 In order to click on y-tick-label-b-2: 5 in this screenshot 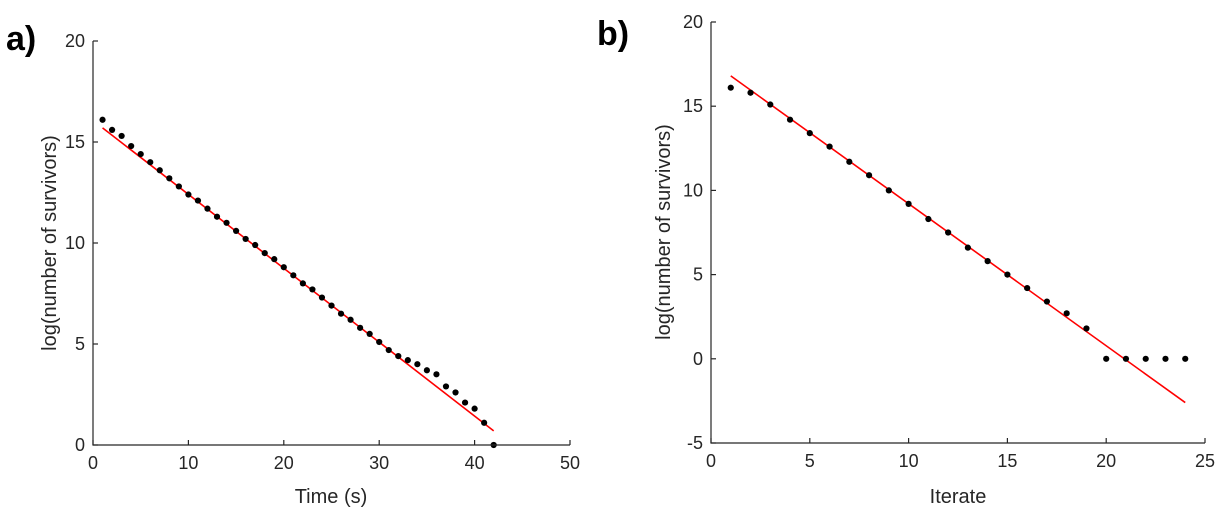, I will do `click(698, 275)`.